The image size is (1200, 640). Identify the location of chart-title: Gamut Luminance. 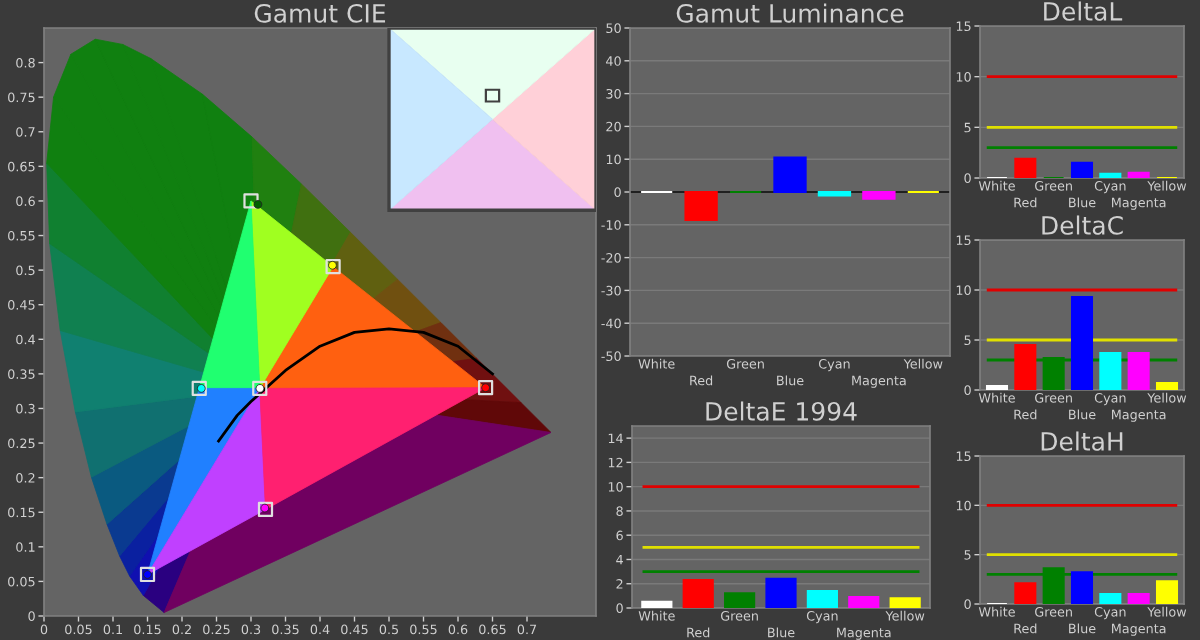
(790, 13).